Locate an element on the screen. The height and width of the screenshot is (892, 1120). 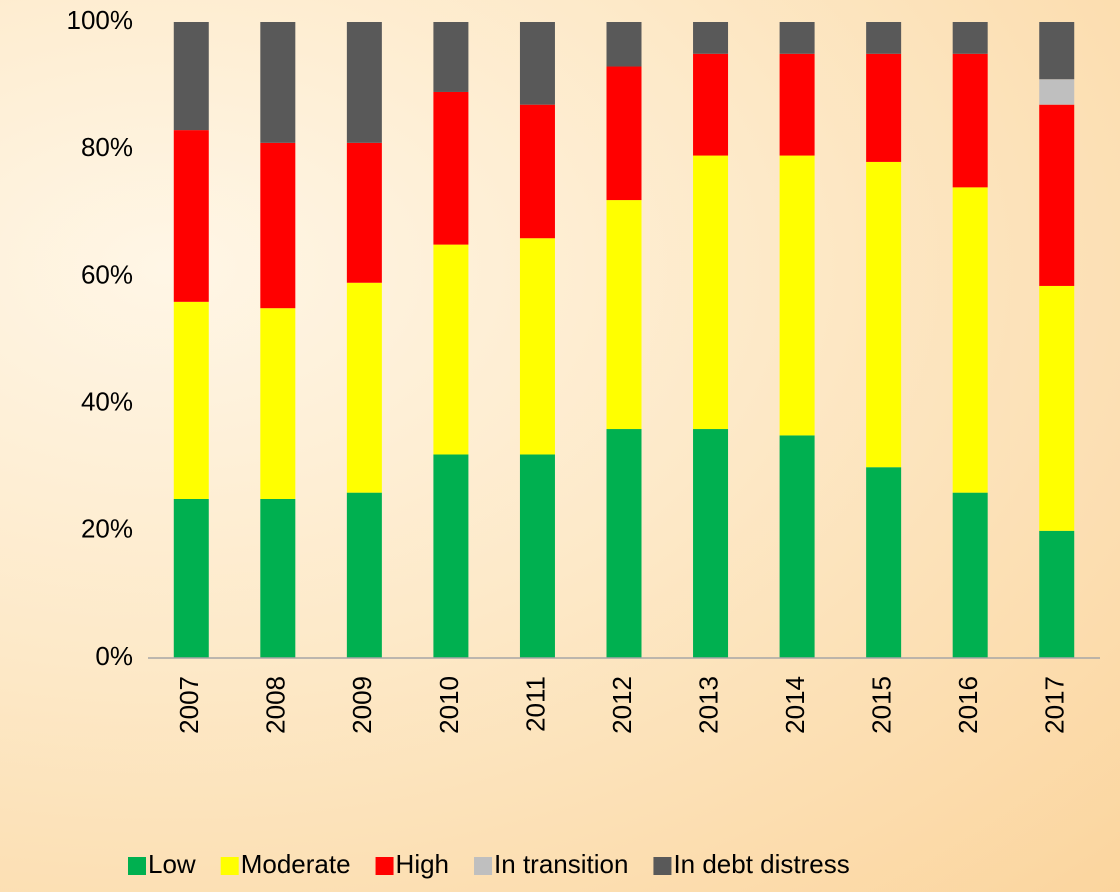
legend-label: Moderate is located at coordinates (296, 864).